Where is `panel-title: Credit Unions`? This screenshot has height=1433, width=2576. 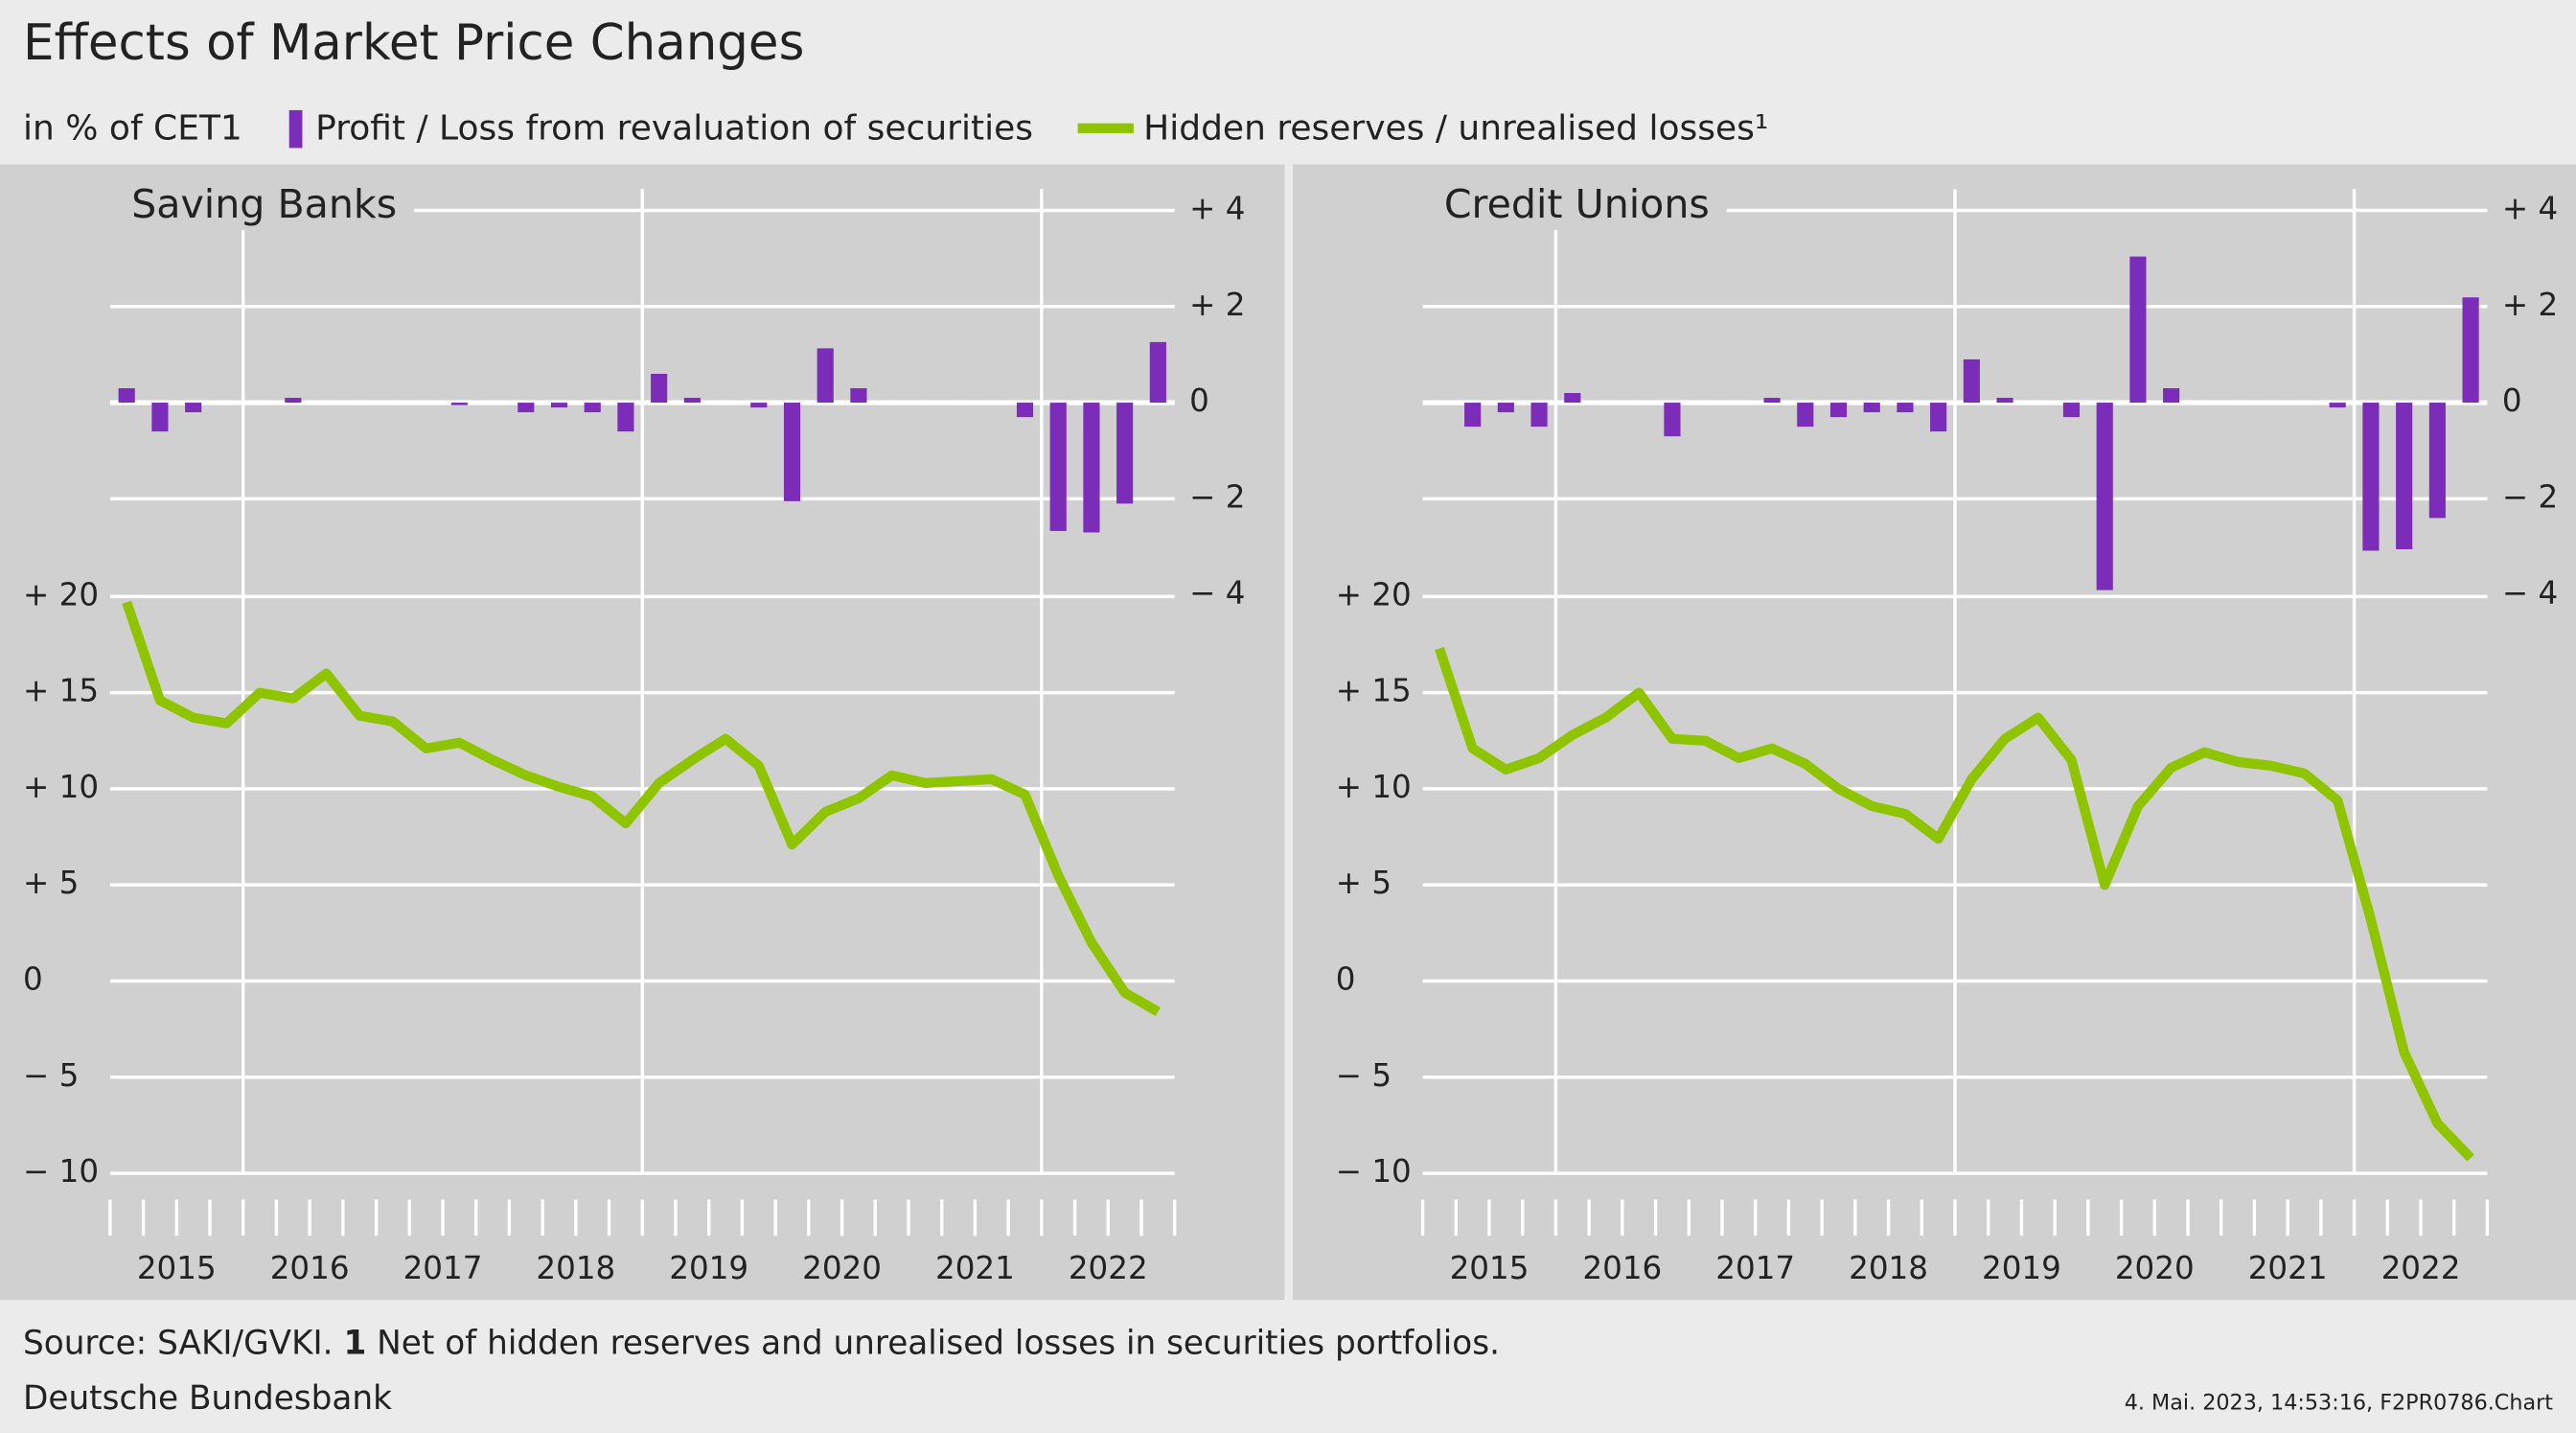 panel-title: Credit Unions is located at coordinates (1577, 204).